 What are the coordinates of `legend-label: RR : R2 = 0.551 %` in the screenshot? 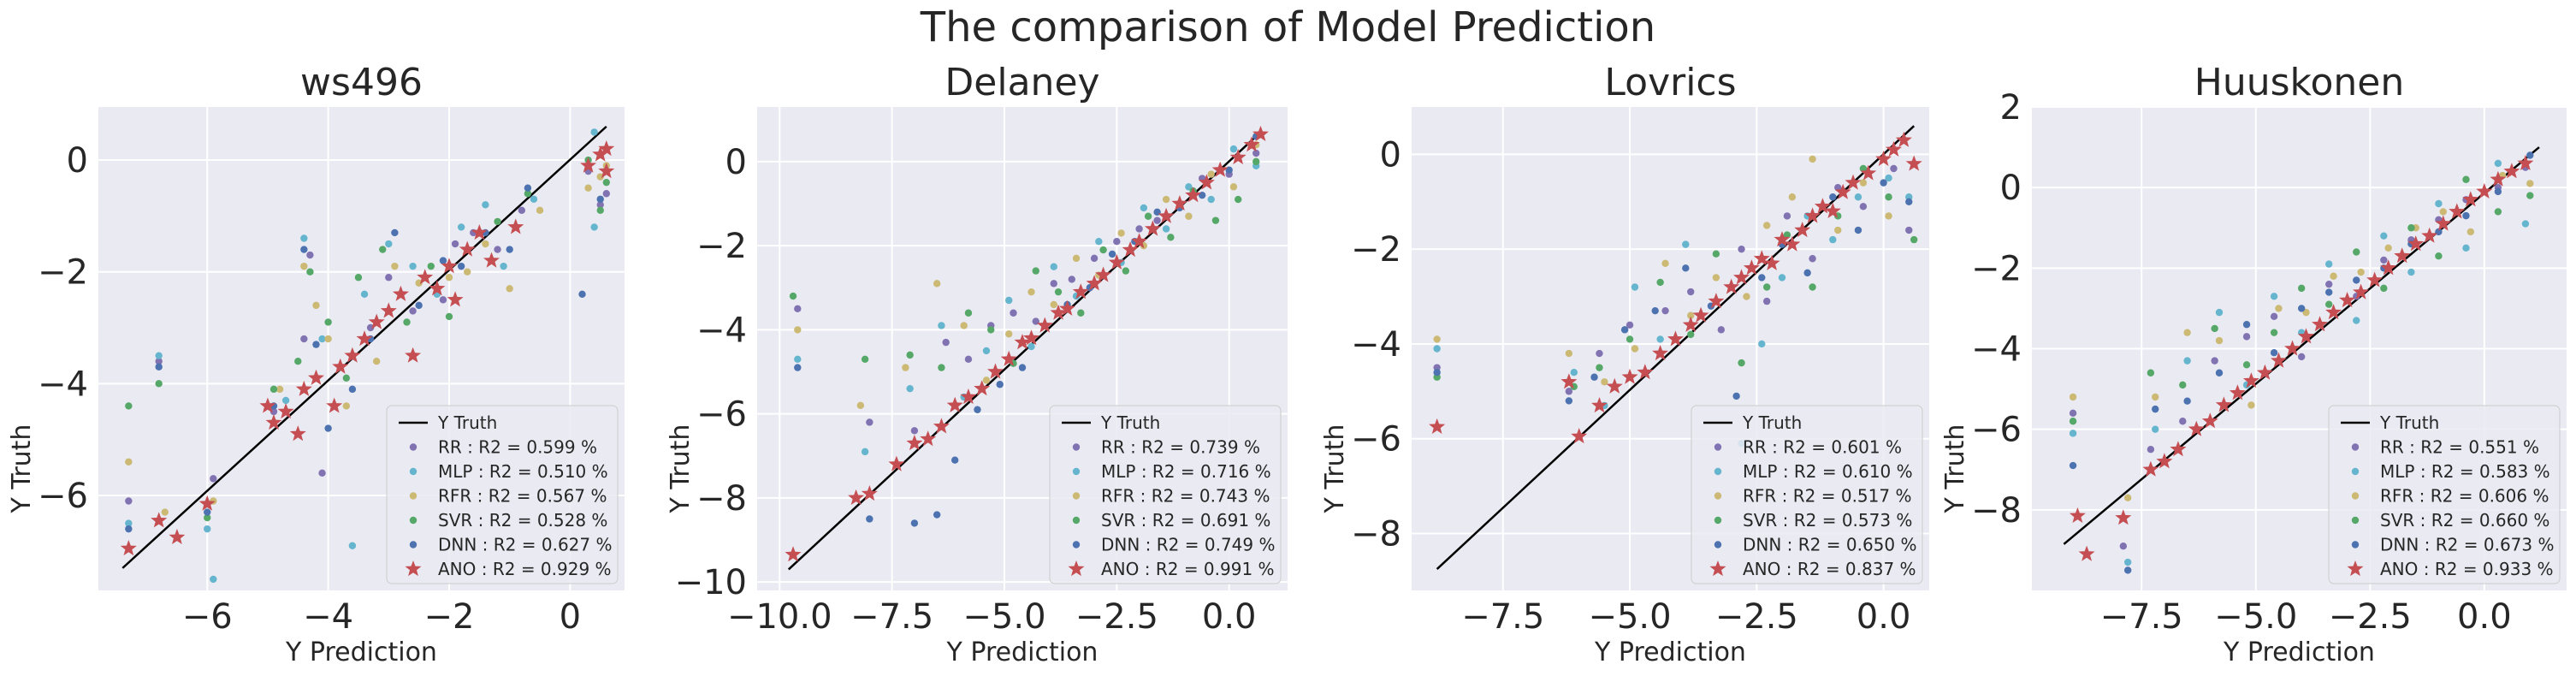 It's located at (2459, 447).